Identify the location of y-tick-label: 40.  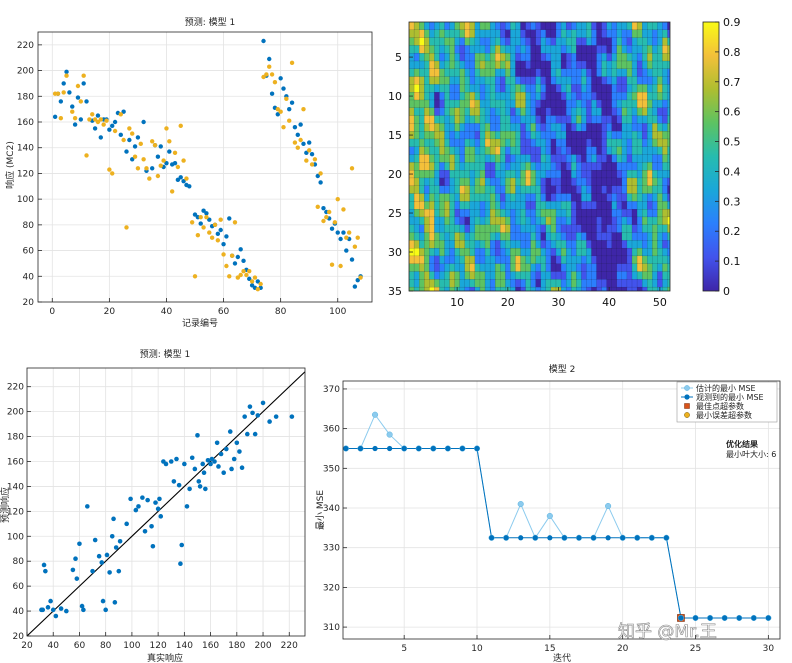
(29, 277).